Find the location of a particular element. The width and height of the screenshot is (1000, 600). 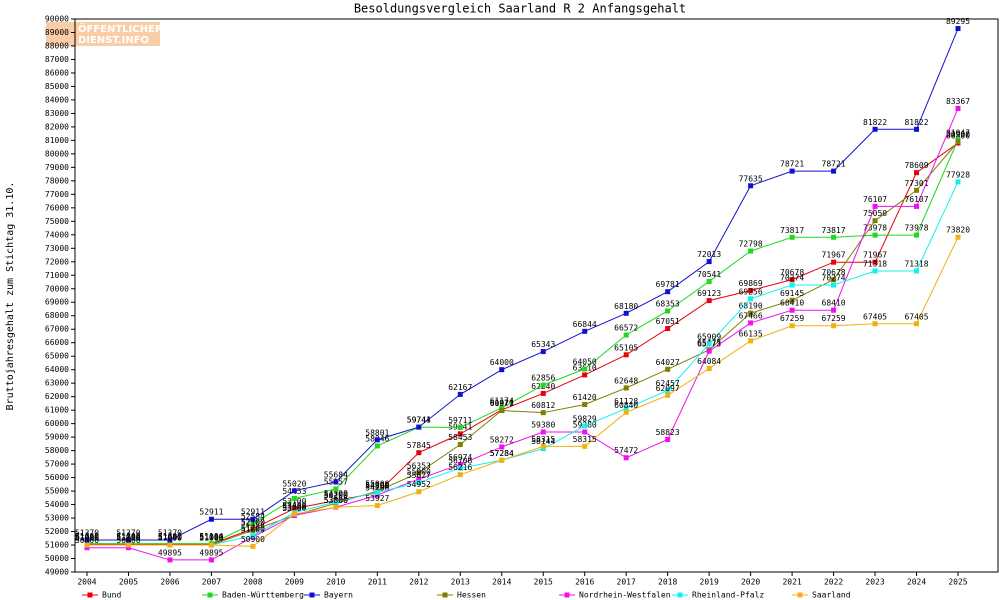

data-label: 70678 is located at coordinates (834, 272).